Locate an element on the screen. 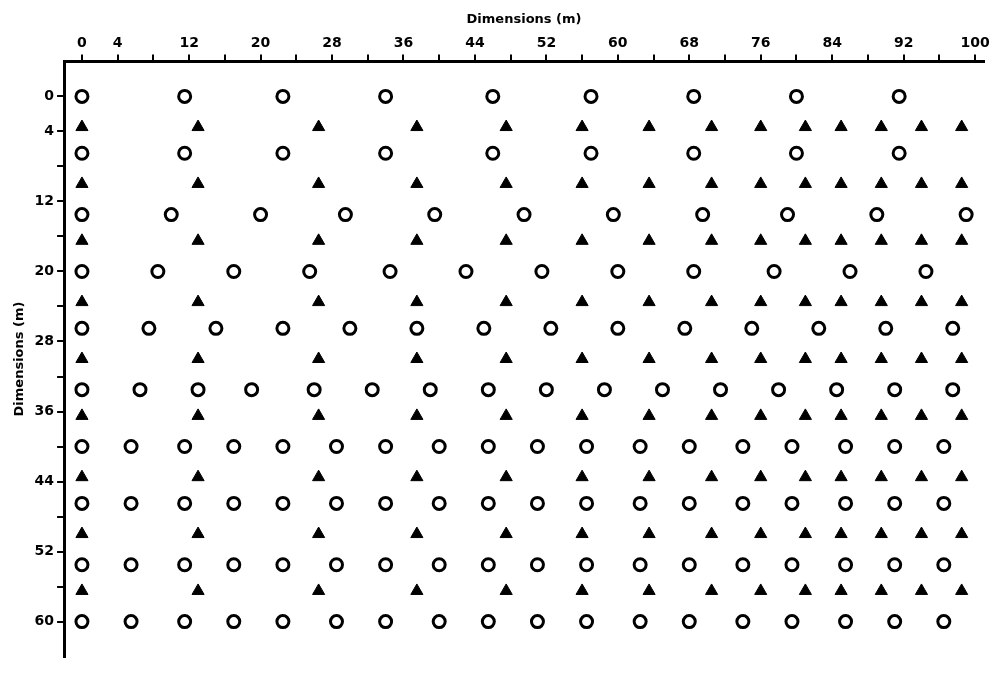 This screenshot has height=678, width=1007. y-tick-label: 36 is located at coordinates (44, 410).